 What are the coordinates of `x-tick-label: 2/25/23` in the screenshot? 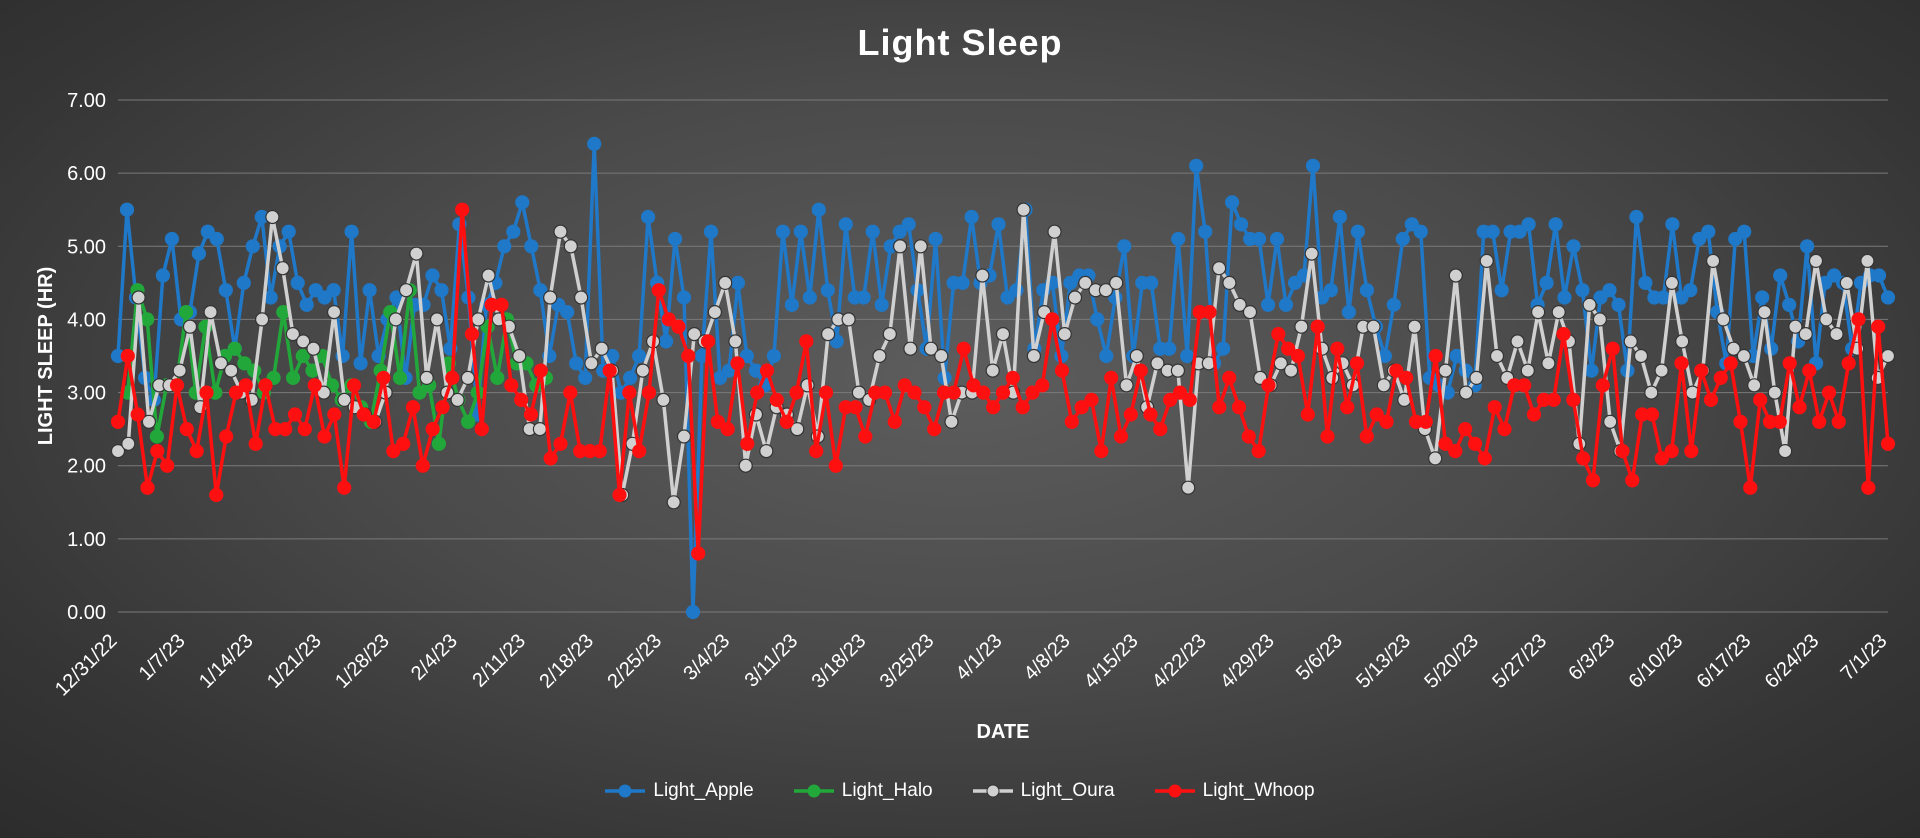 It's located at (634, 661).